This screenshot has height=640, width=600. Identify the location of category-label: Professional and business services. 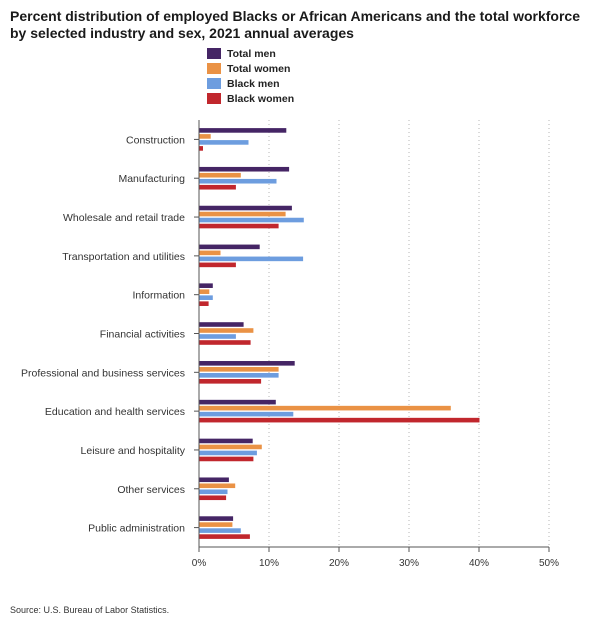
(103, 373).